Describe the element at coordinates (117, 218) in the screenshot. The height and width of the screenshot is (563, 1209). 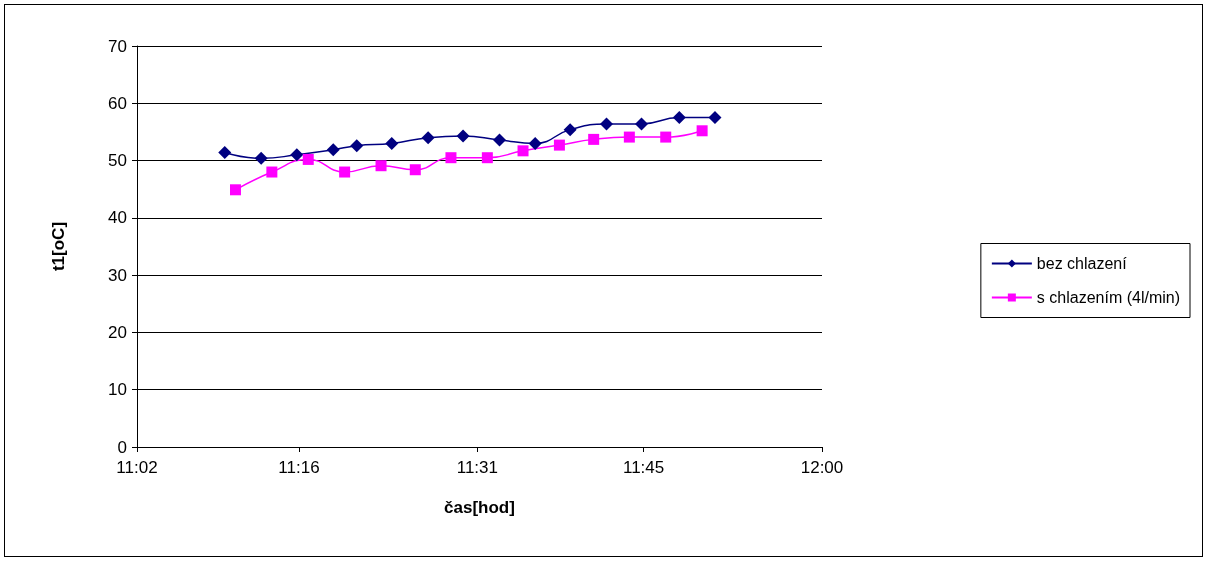
I see `y-tick-label: 40` at that location.